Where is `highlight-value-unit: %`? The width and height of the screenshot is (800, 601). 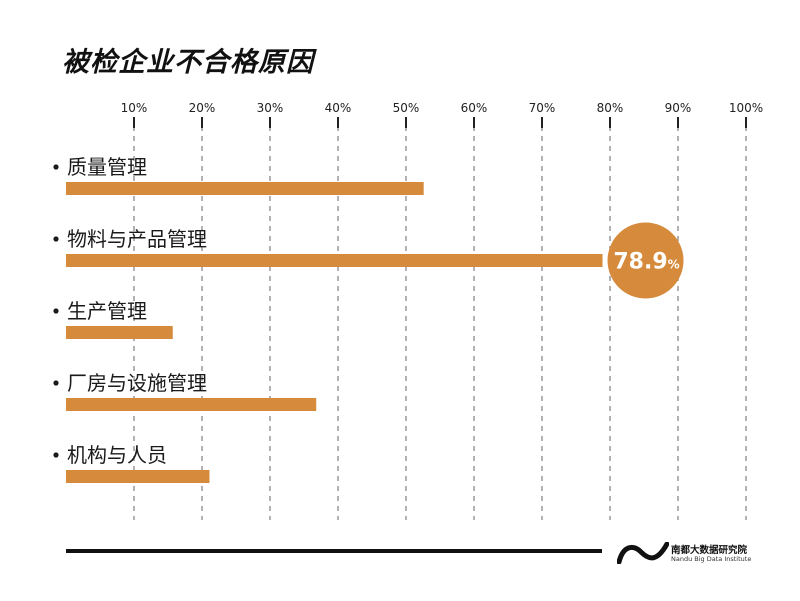 highlight-value-unit: % is located at coordinates (674, 265).